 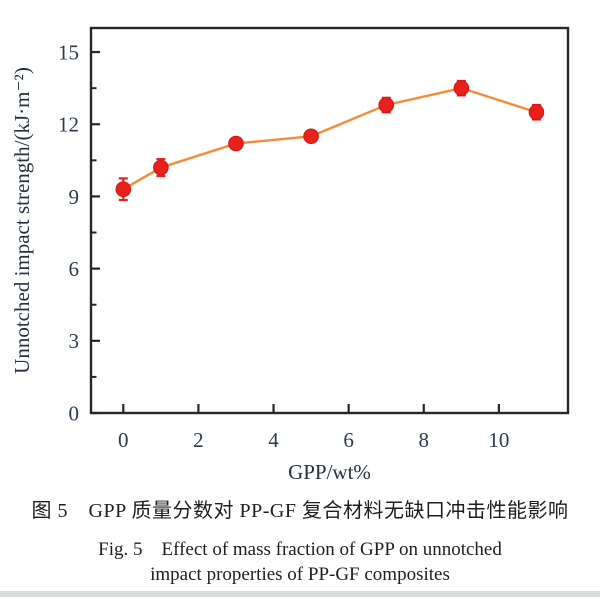 What do you see at coordinates (300, 594) in the screenshot?
I see `page-edge-strip` at bounding box center [300, 594].